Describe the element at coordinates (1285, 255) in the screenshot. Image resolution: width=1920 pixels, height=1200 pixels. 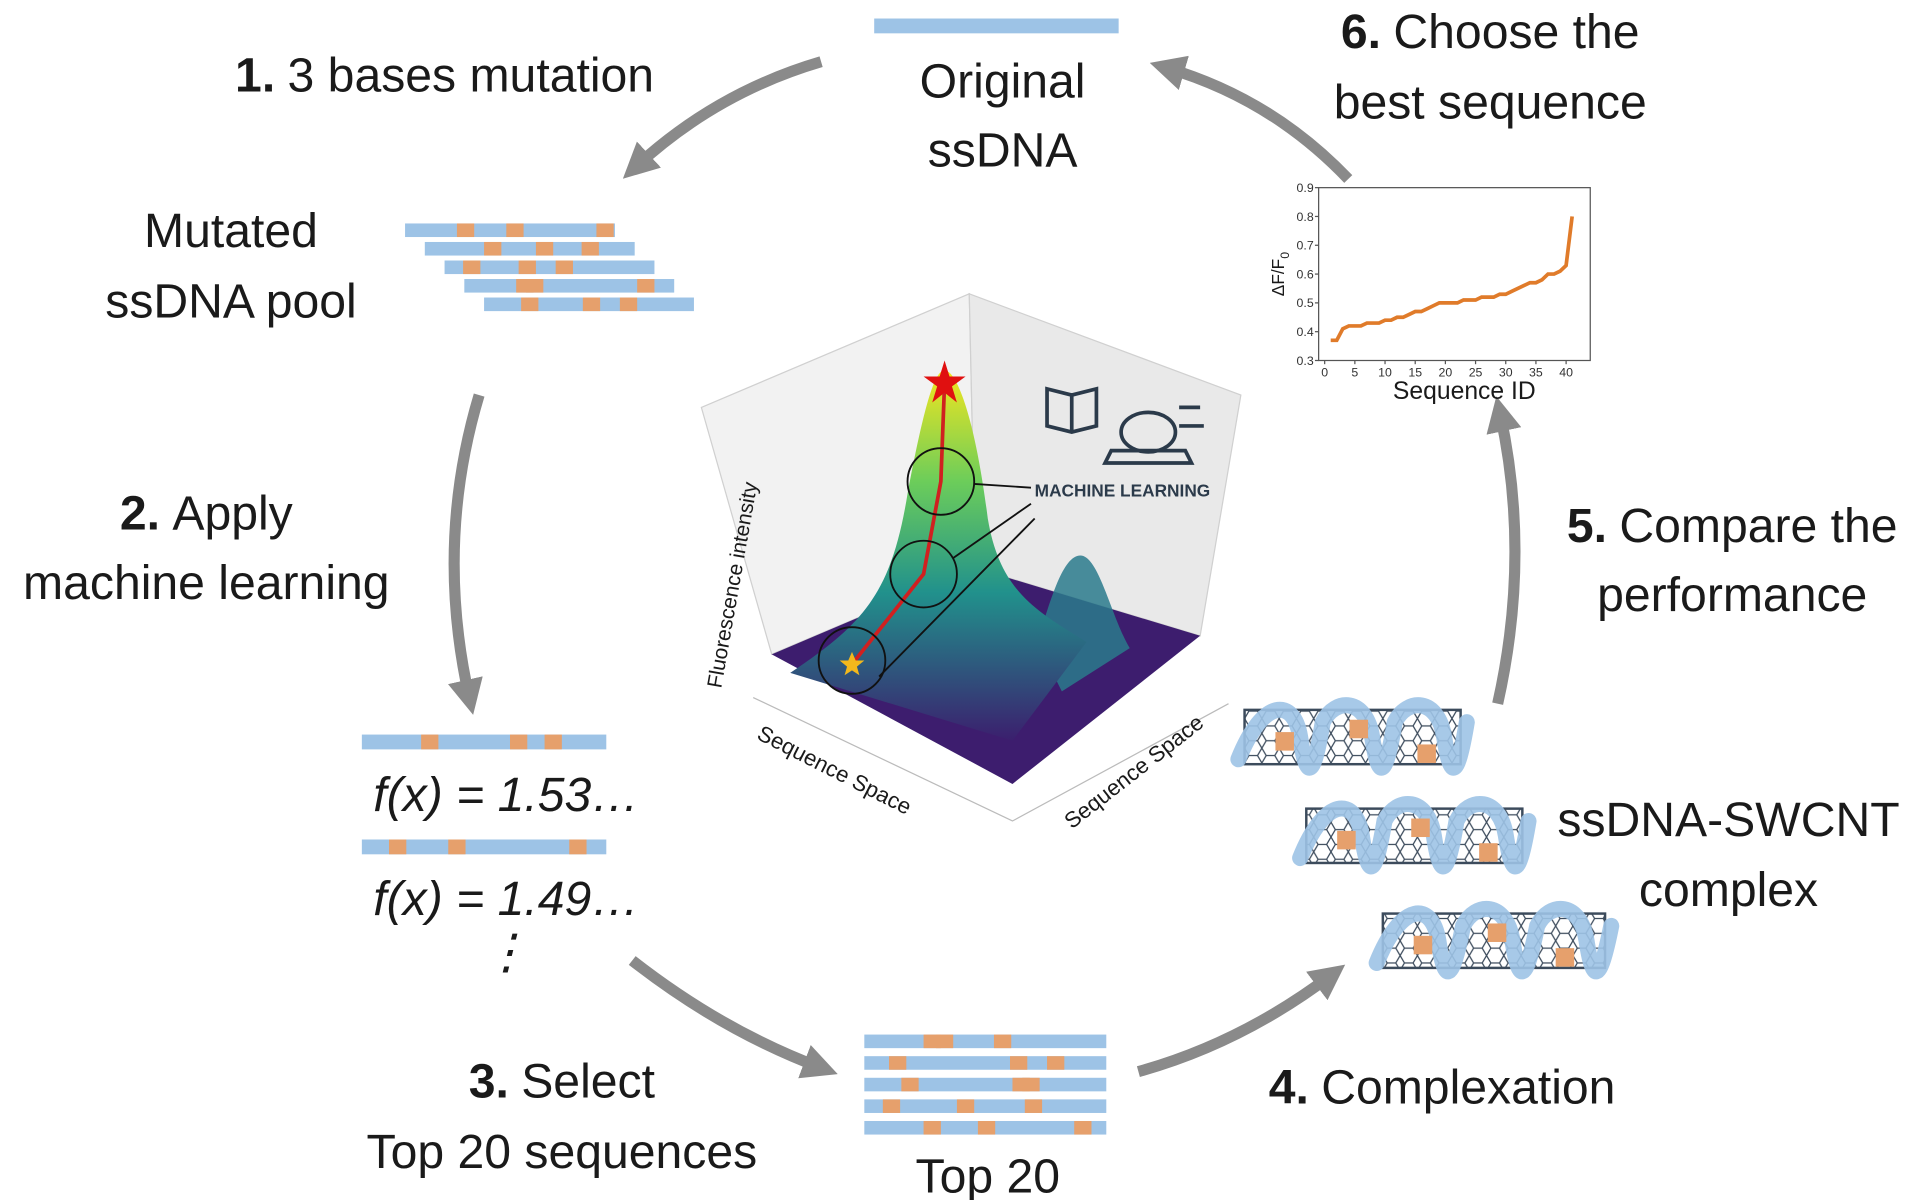
I see `y-axis-label-sub: 0` at that location.